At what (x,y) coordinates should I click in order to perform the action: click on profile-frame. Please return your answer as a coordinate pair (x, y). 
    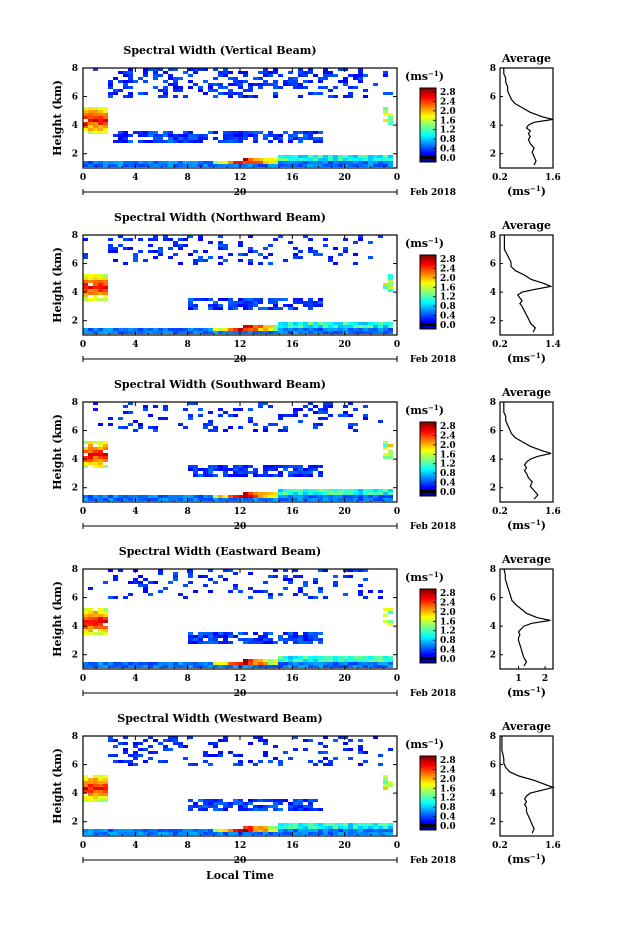
    Looking at the image, I should click on (526, 786).